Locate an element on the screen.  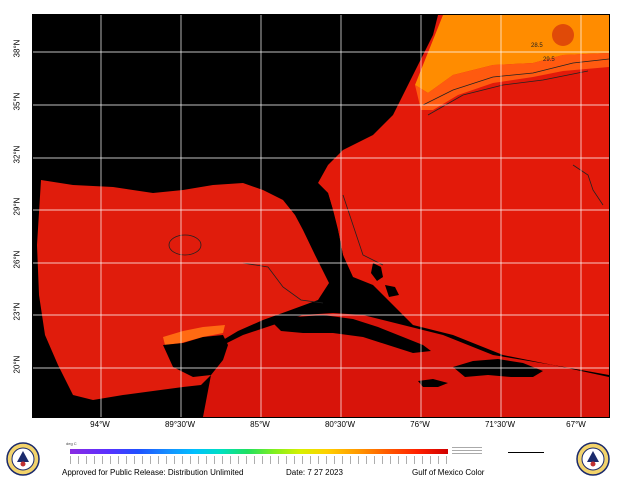
lon-label: 80°30'W is located at coordinates (340, 424).